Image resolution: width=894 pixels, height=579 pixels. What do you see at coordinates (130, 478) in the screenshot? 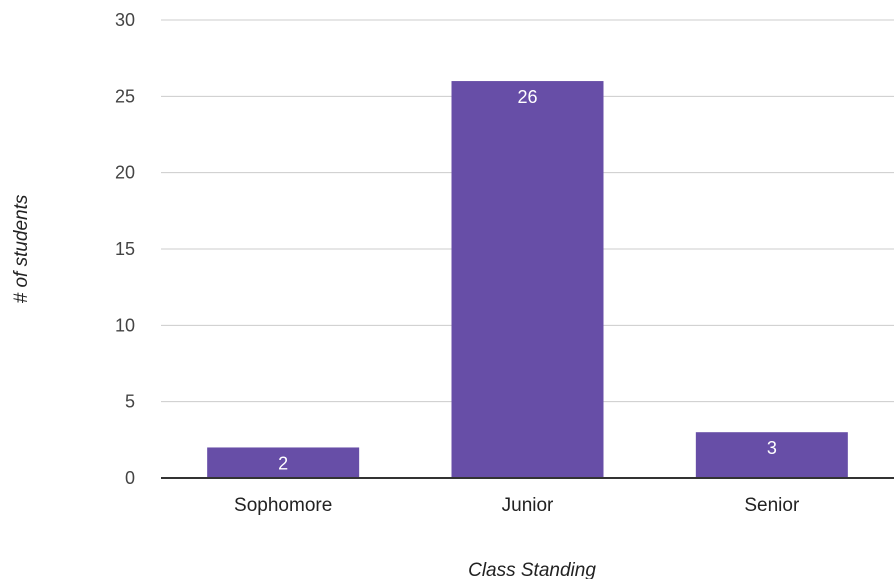
I see `y-tick-label: 0` at bounding box center [130, 478].